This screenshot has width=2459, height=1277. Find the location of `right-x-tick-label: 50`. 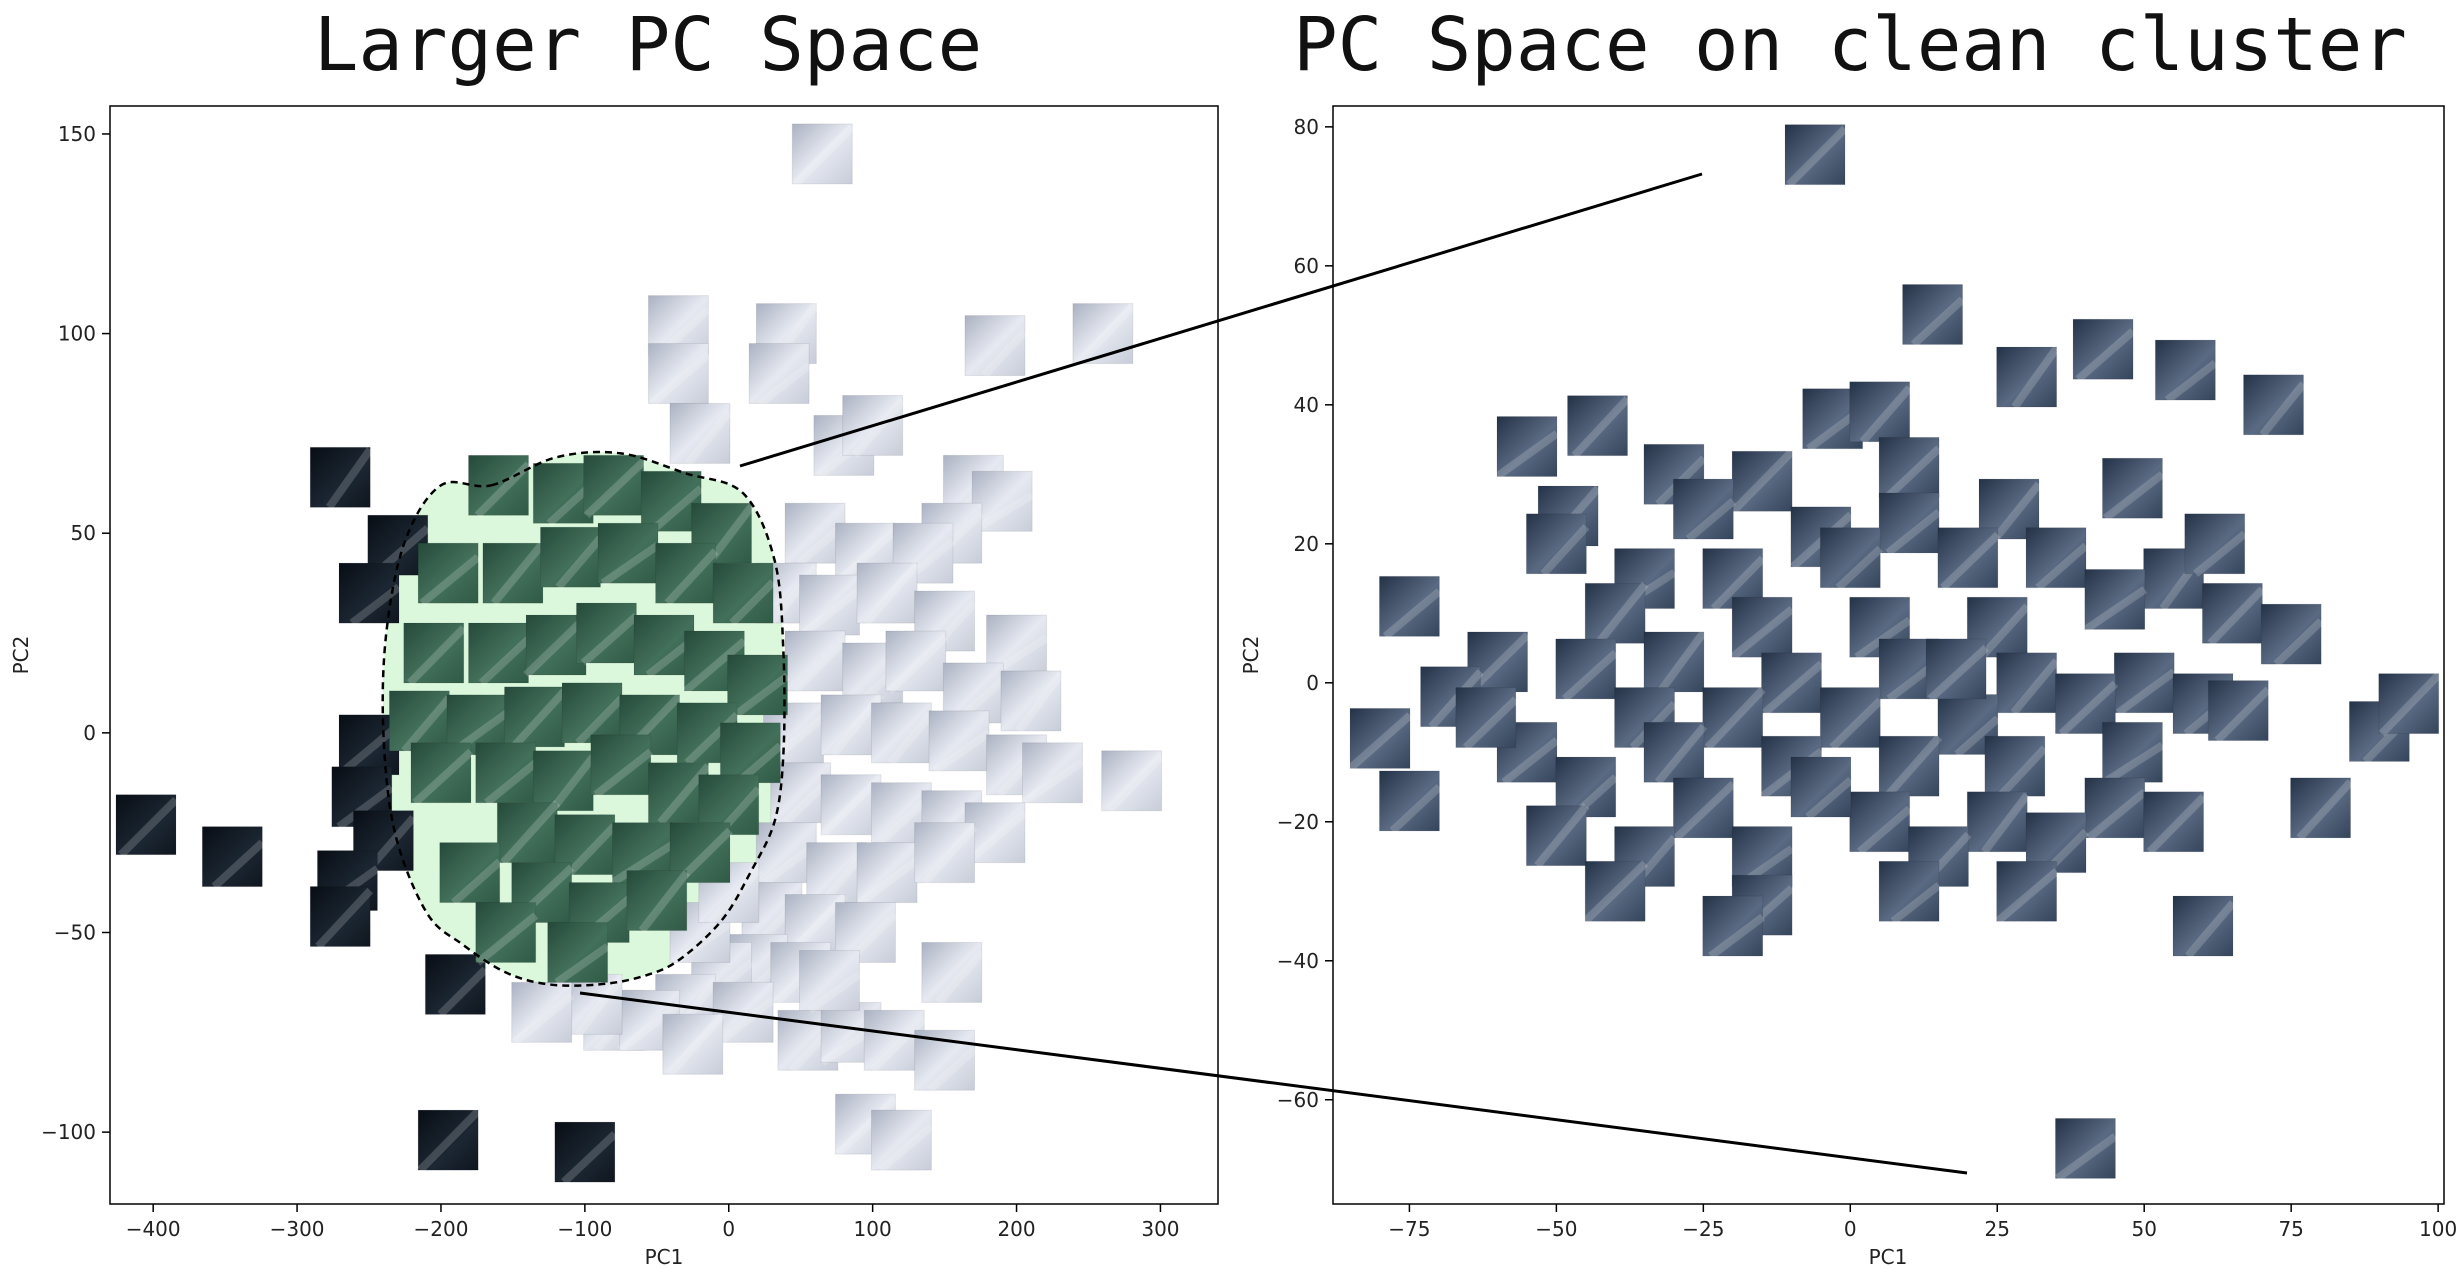

right-x-tick-label: 50 is located at coordinates (2143, 1229).